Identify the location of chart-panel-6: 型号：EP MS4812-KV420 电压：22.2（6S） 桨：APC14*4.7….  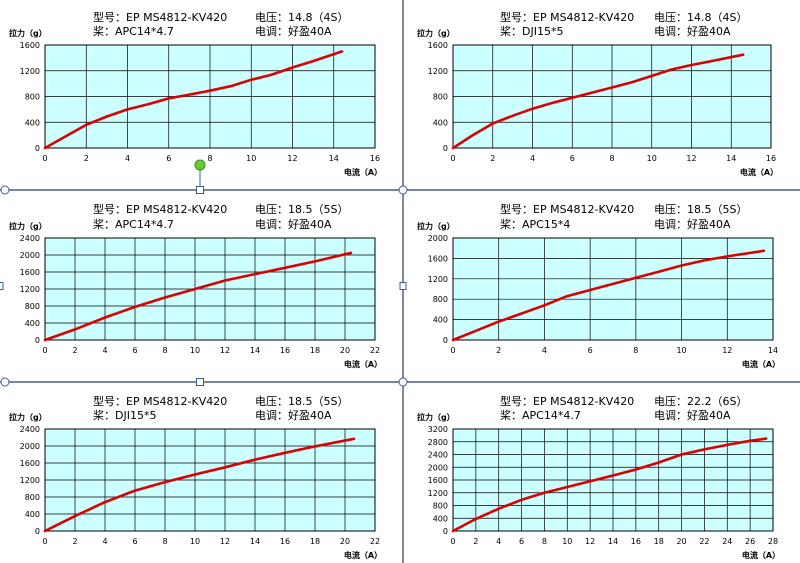
(598, 477).